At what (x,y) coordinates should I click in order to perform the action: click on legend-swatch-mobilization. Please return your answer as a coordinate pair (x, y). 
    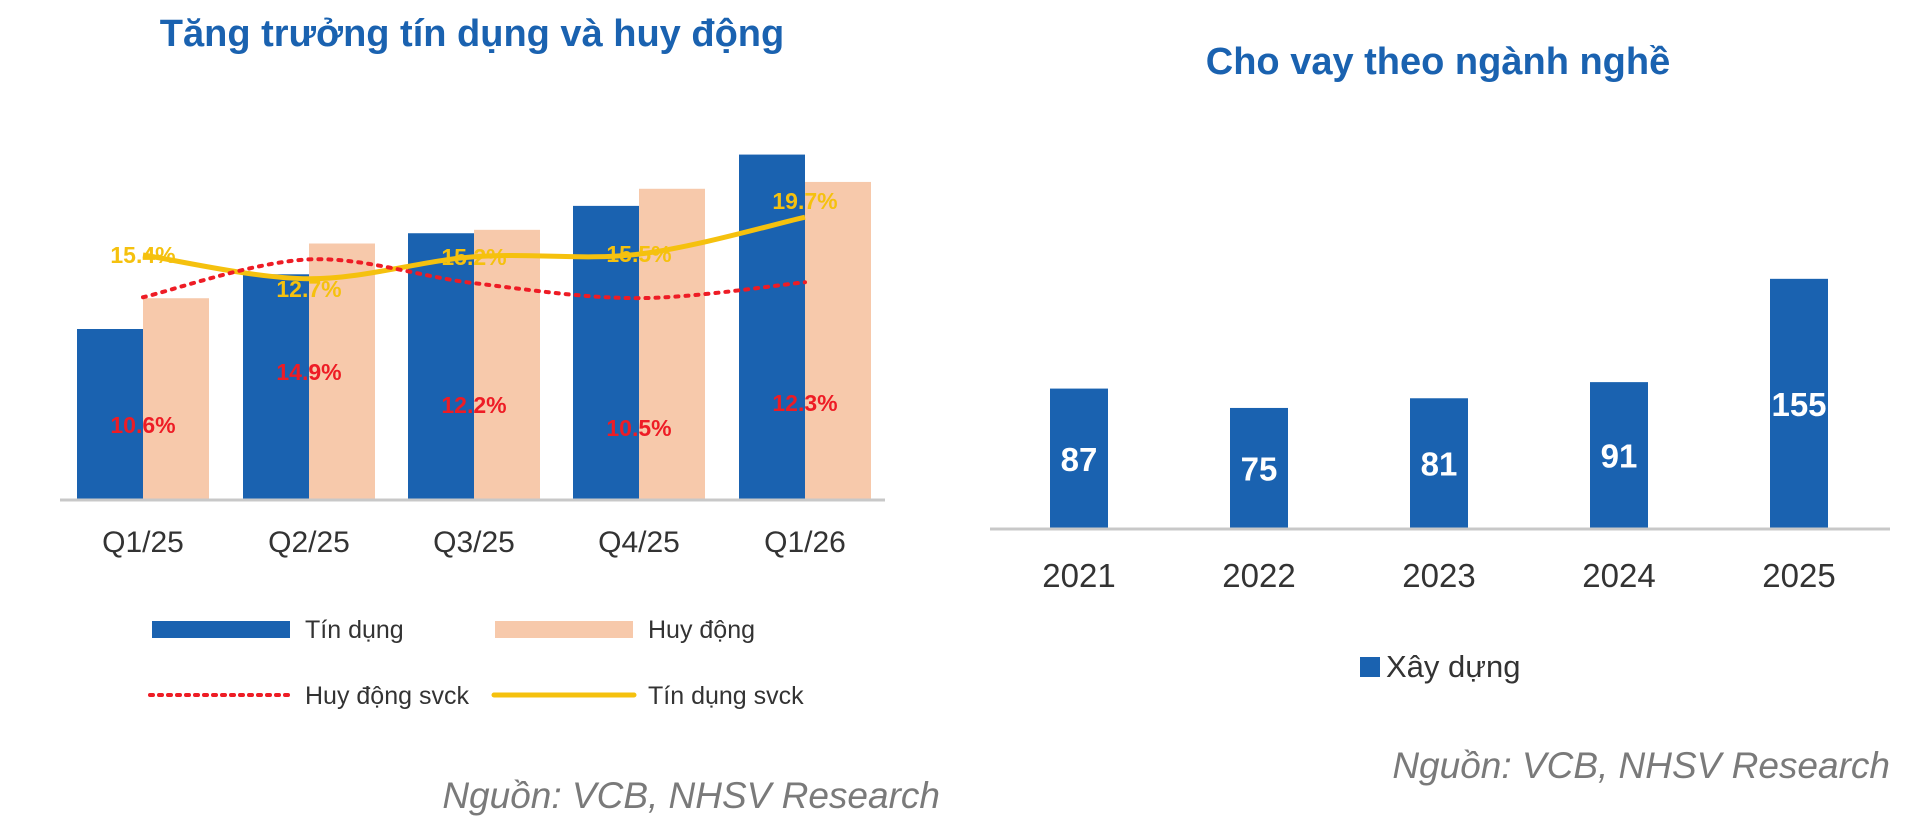
    Looking at the image, I should click on (564, 629).